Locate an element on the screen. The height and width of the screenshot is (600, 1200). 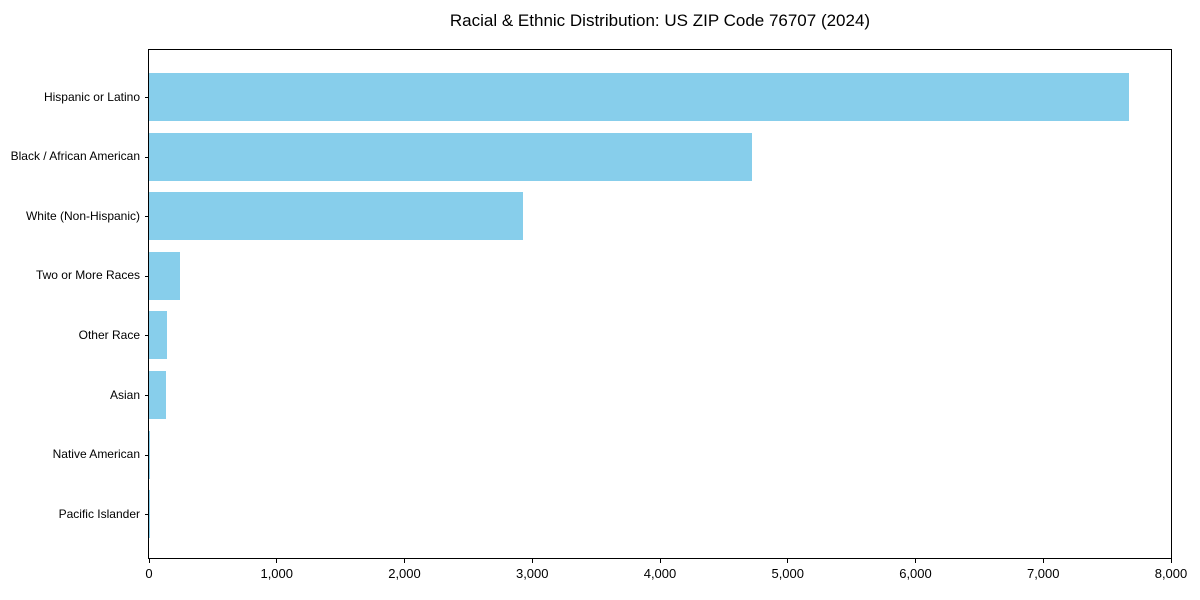
y-tick-label: Two or More Races is located at coordinates (87, 275).